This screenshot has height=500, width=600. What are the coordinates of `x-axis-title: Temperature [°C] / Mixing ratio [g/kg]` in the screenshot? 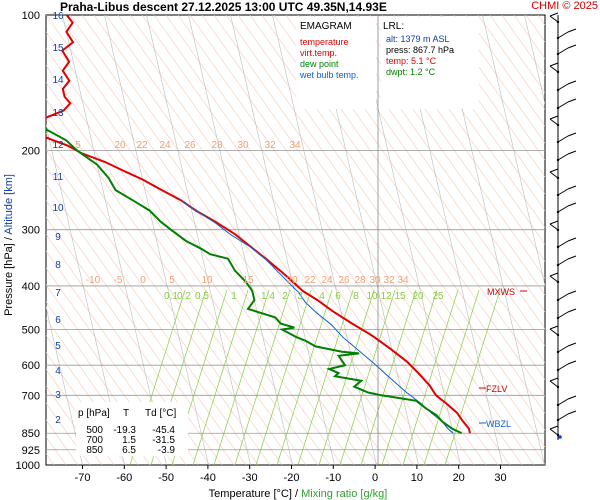 It's located at (298, 494).